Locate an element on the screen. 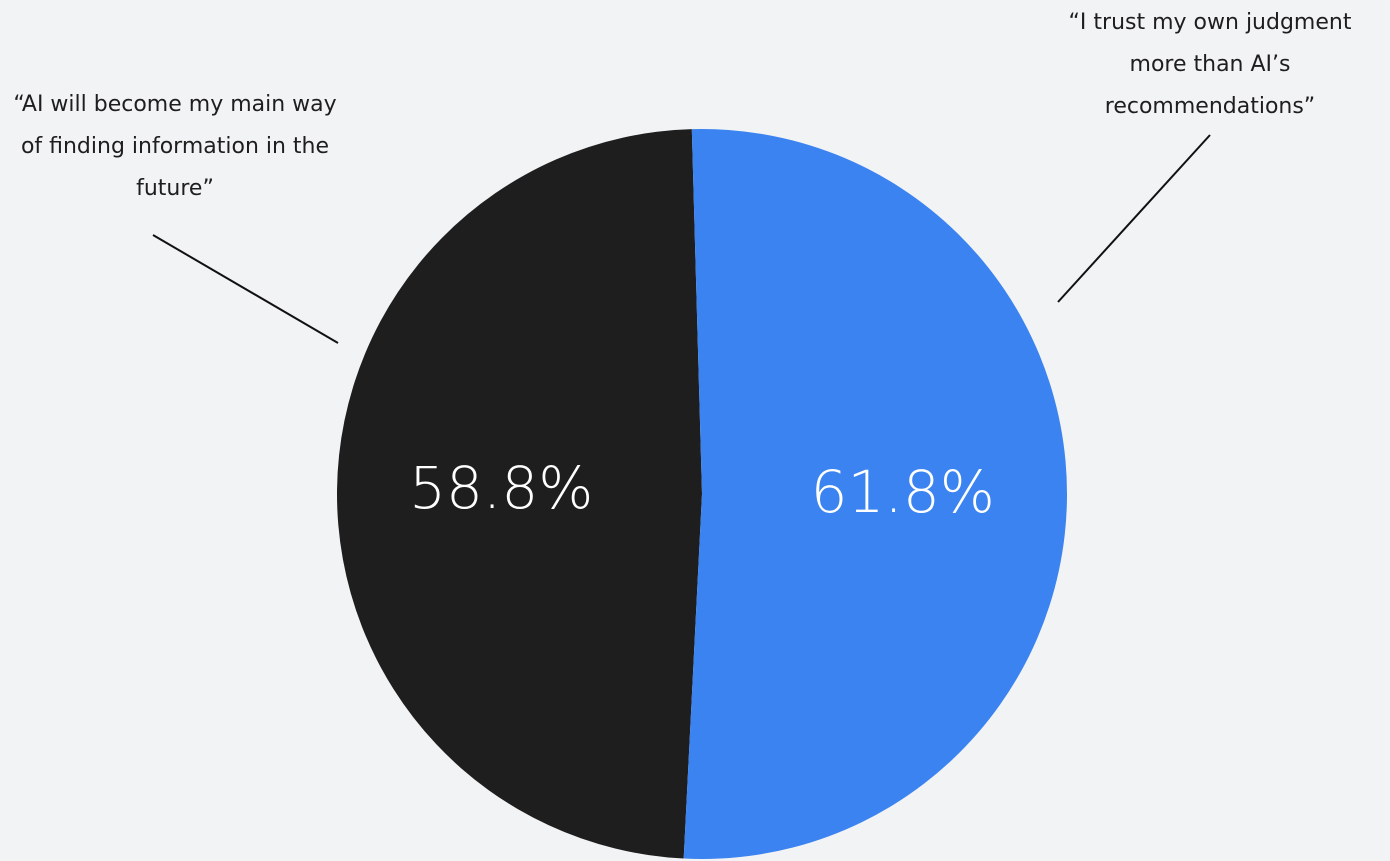  value-label: 58.8% is located at coordinates (501, 488).